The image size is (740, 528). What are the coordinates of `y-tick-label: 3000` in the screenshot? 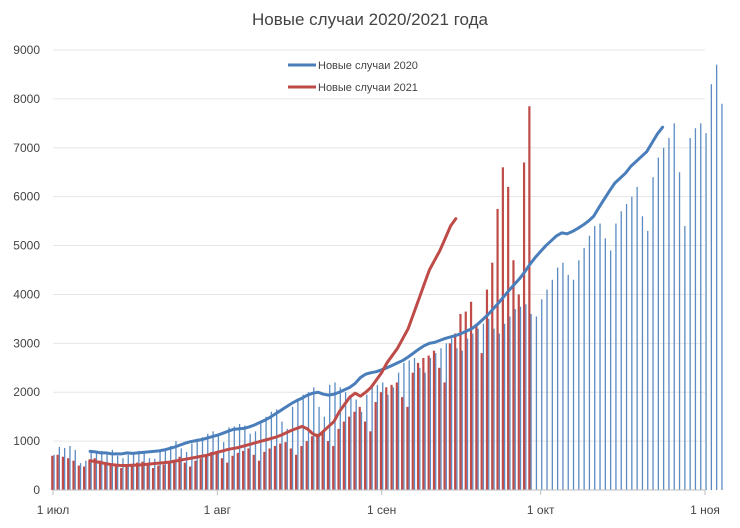 It's located at (26, 343).